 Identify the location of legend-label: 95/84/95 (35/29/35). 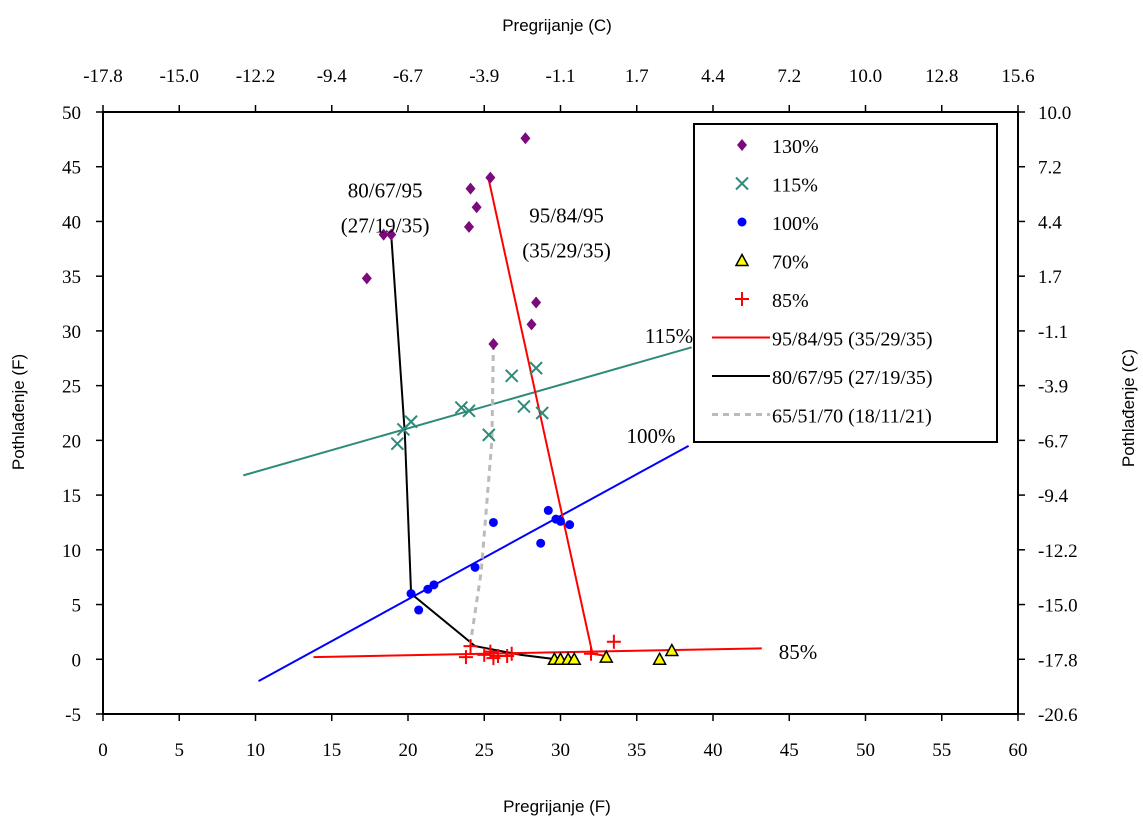
(852, 340).